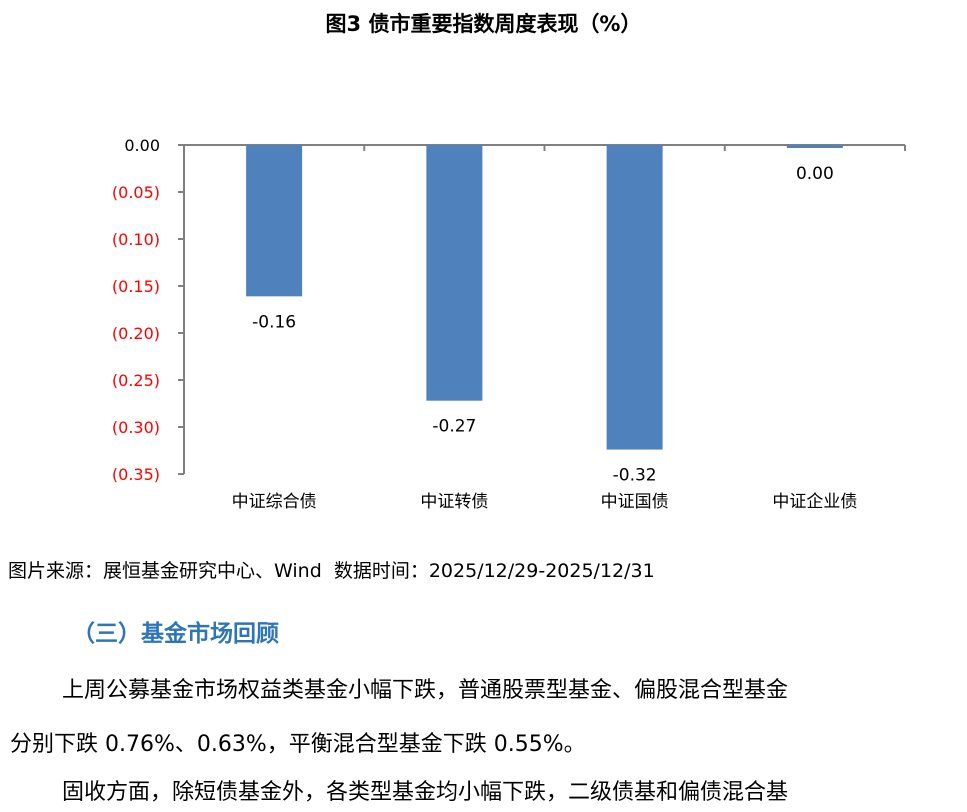 The height and width of the screenshot is (812, 967). What do you see at coordinates (635, 476) in the screenshot?
I see `data-label: -0.32` at bounding box center [635, 476].